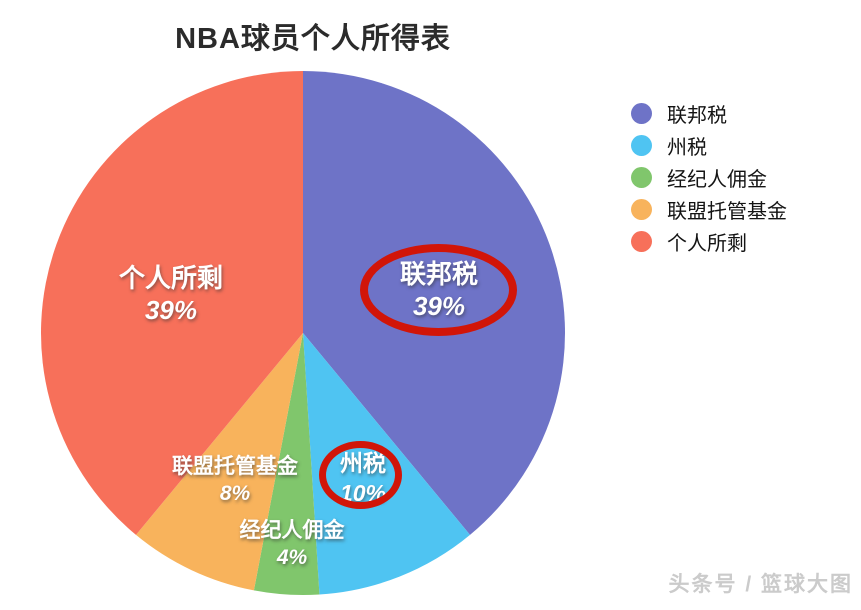  I want to click on legend-label: 联邦税, so click(697, 116).